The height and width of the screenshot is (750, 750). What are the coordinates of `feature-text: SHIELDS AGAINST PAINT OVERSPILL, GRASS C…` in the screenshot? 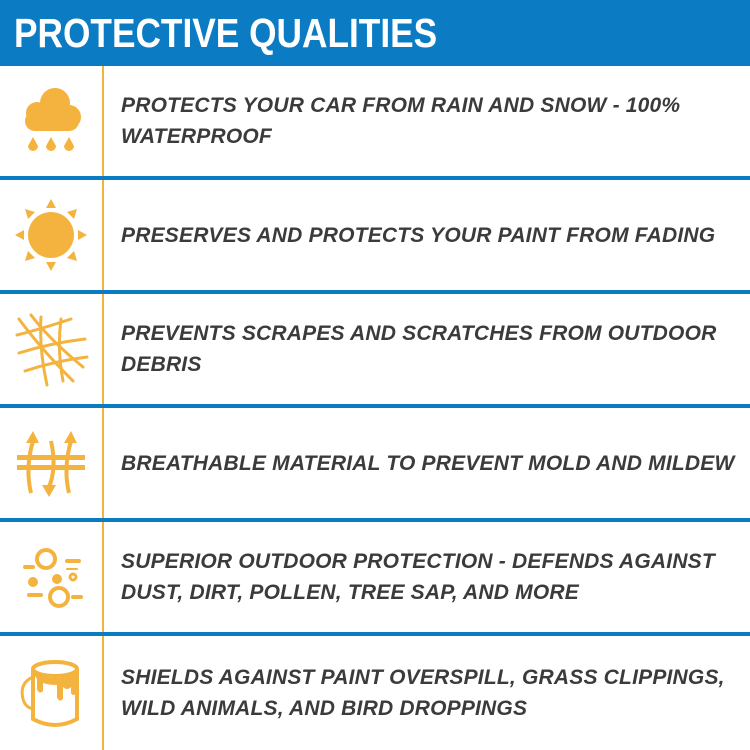 It's located at (423, 693).